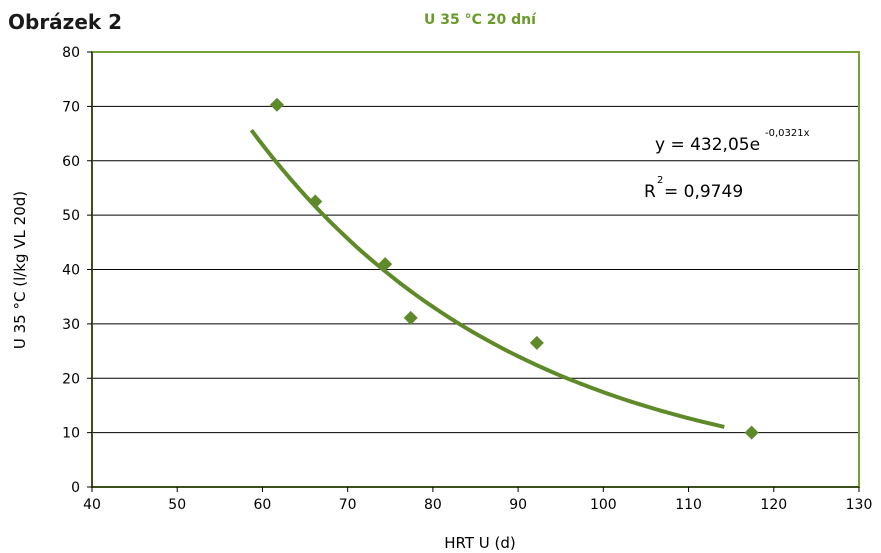 Image resolution: width=881 pixels, height=553 pixels. What do you see at coordinates (71, 107) in the screenshot?
I see `y-tick-label-70: 70` at bounding box center [71, 107].